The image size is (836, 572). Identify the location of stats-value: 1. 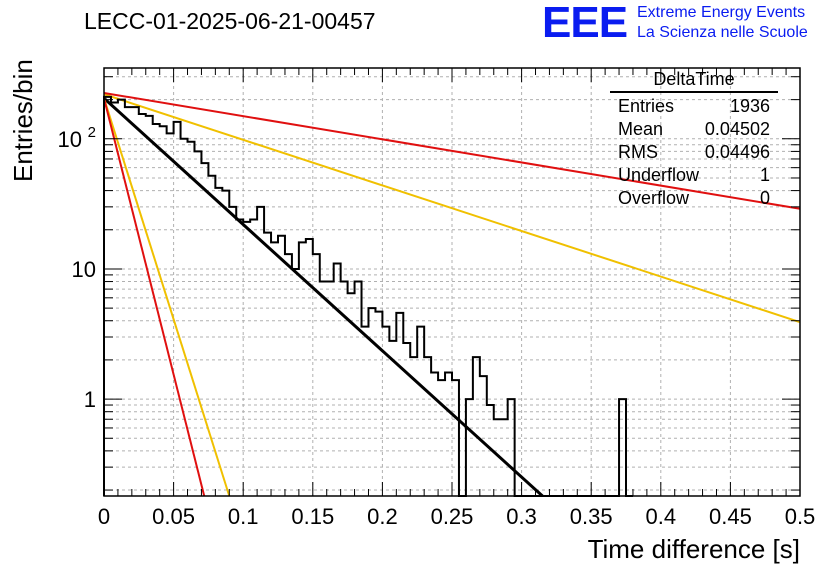
(764, 175).